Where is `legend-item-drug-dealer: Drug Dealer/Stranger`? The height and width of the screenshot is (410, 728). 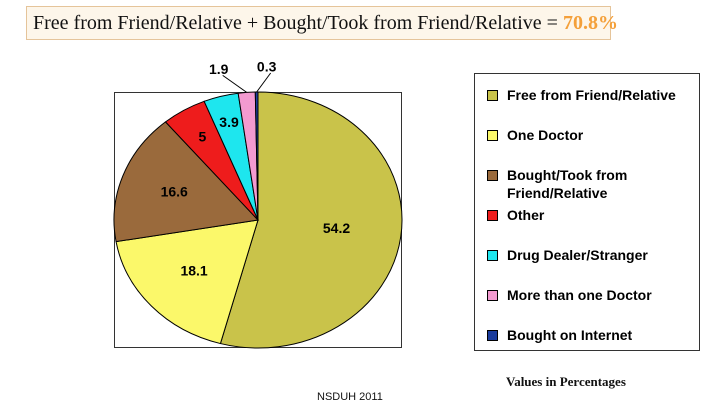
legend-item-drug-dealer: Drug Dealer/Stranger is located at coordinates (592, 255).